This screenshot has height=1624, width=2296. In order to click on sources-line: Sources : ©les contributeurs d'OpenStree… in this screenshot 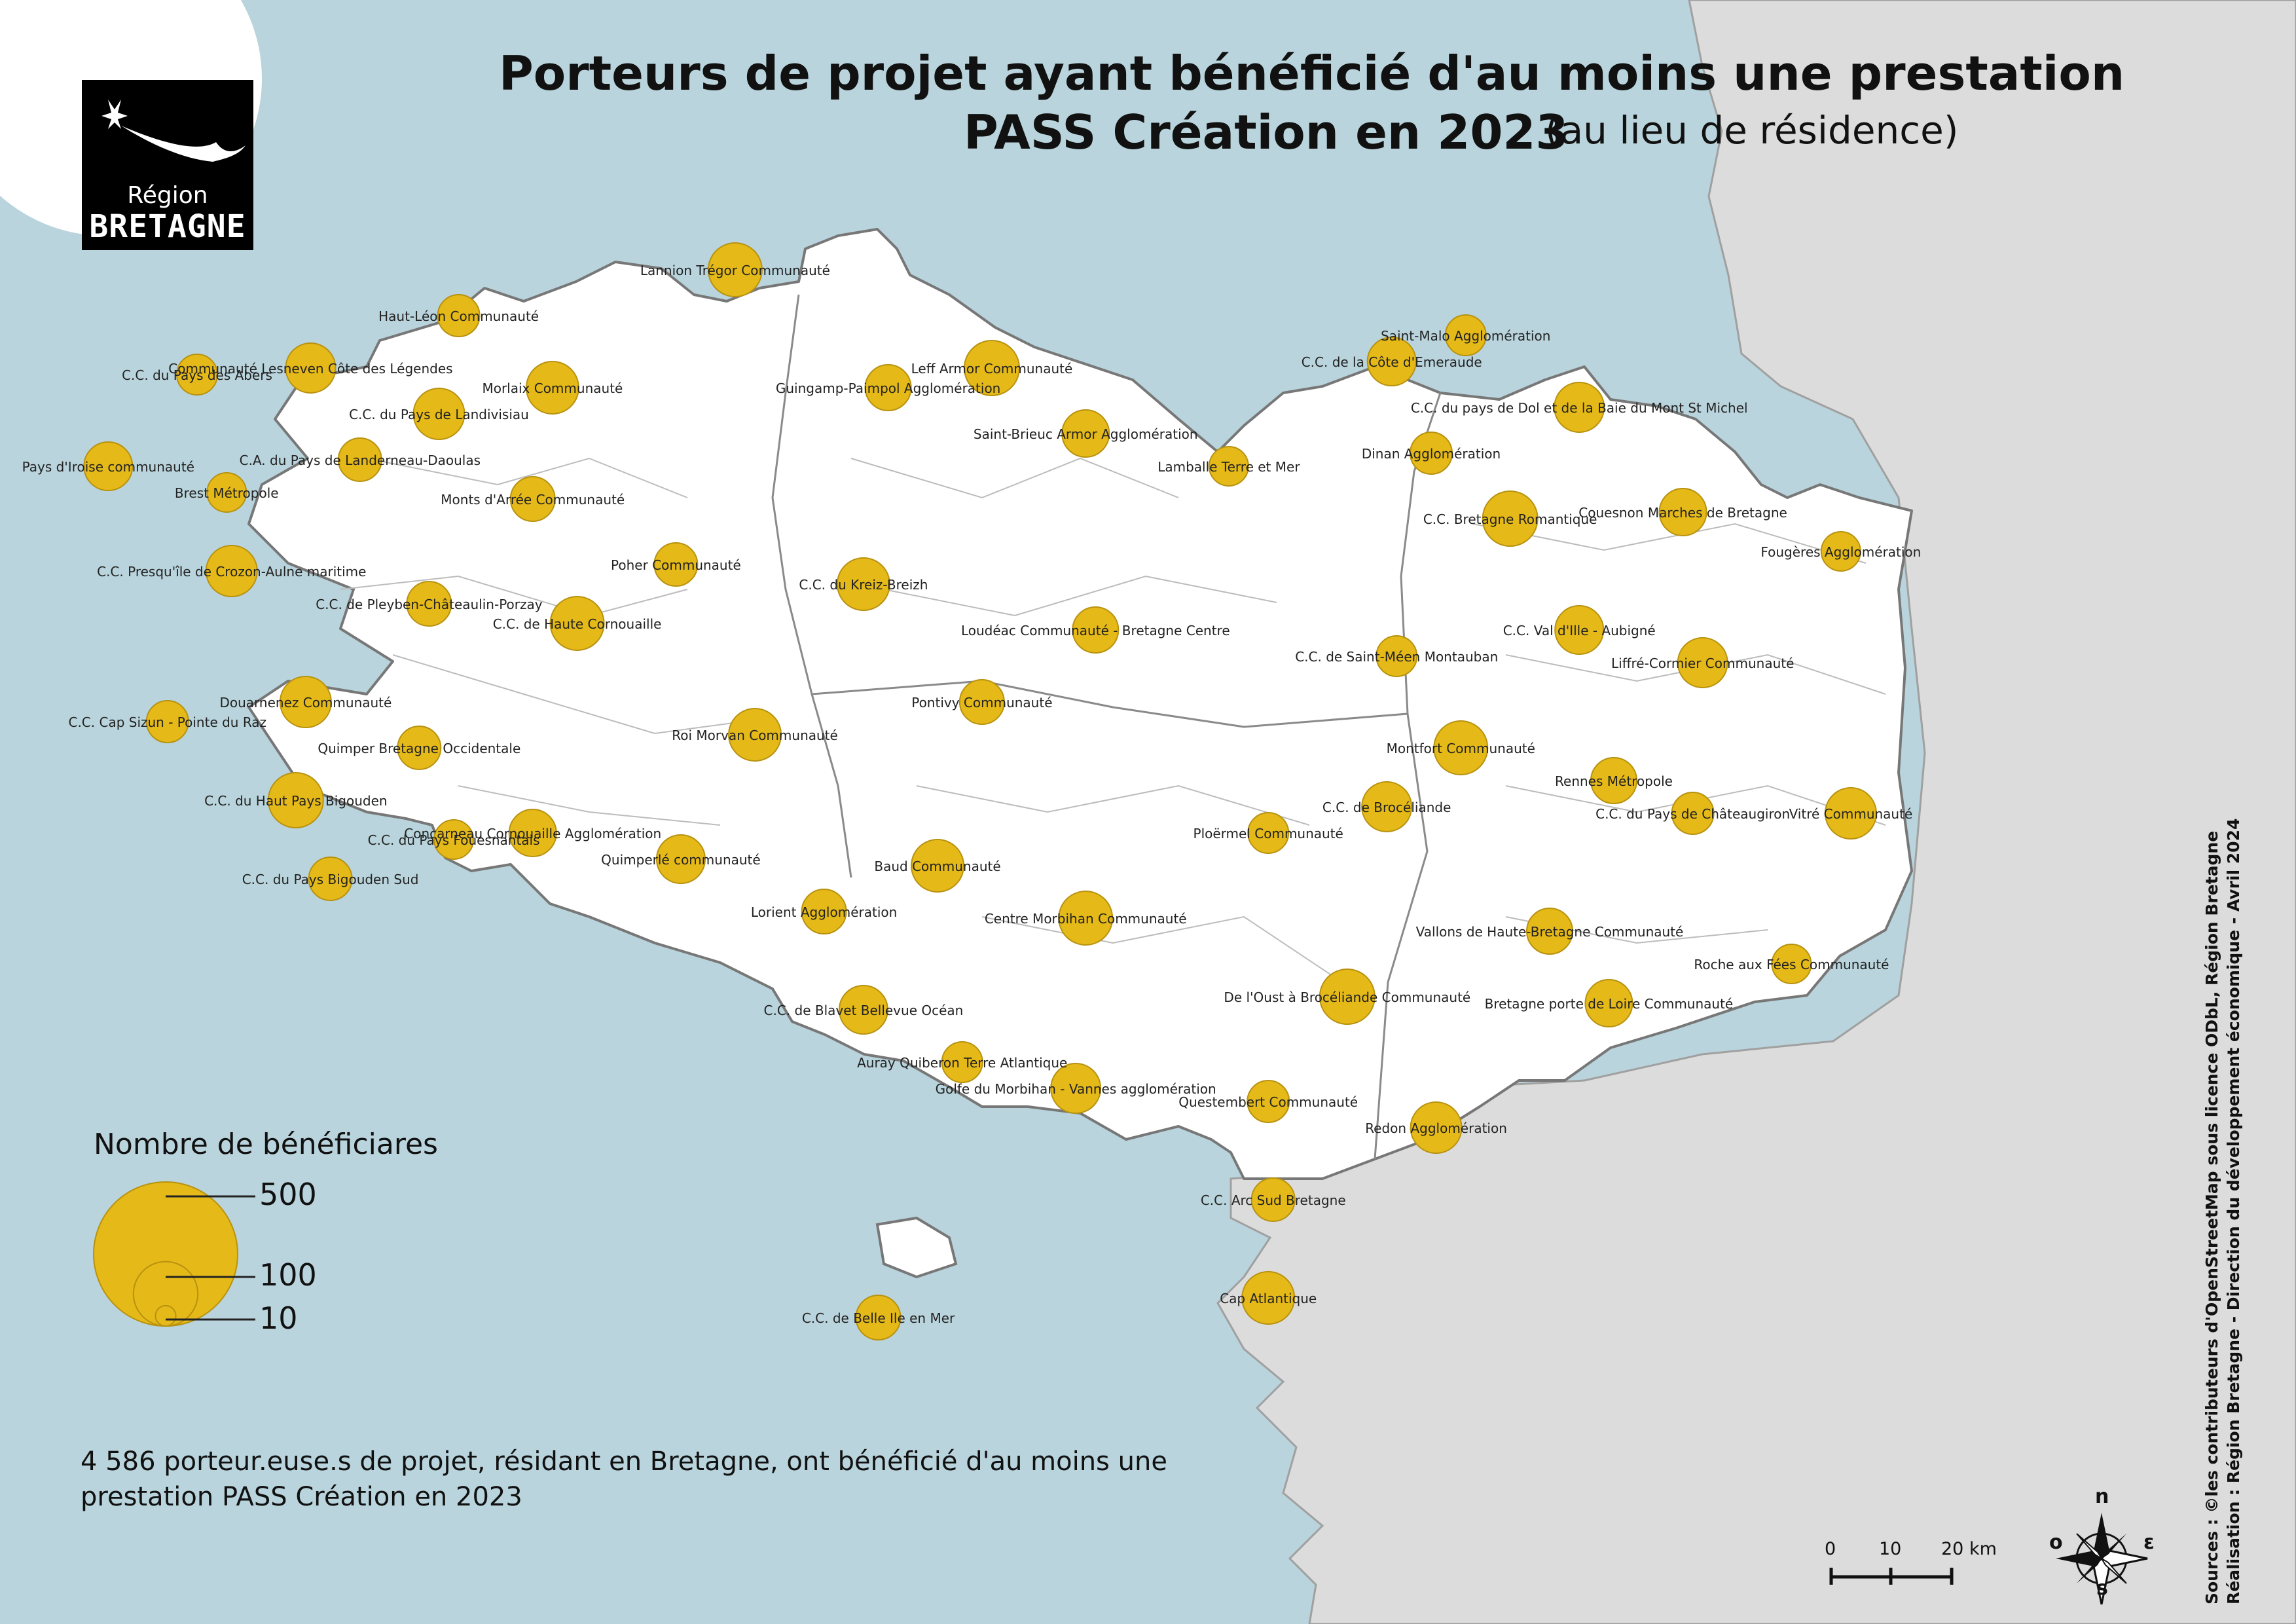, I will do `click(2211, 1217)`.